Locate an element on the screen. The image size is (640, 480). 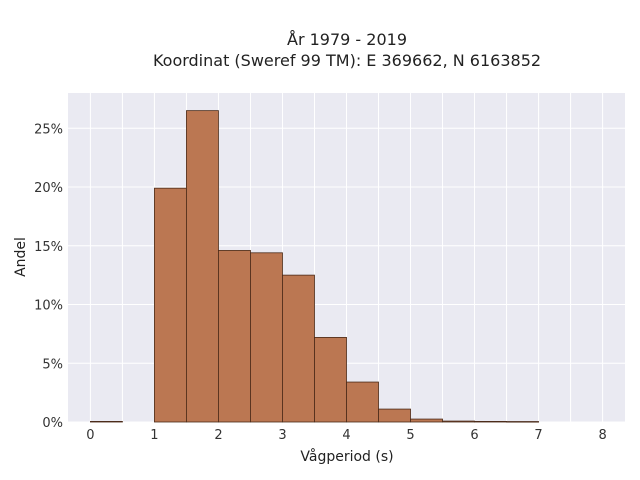
x-tick-label: 8 is located at coordinates (602, 435).